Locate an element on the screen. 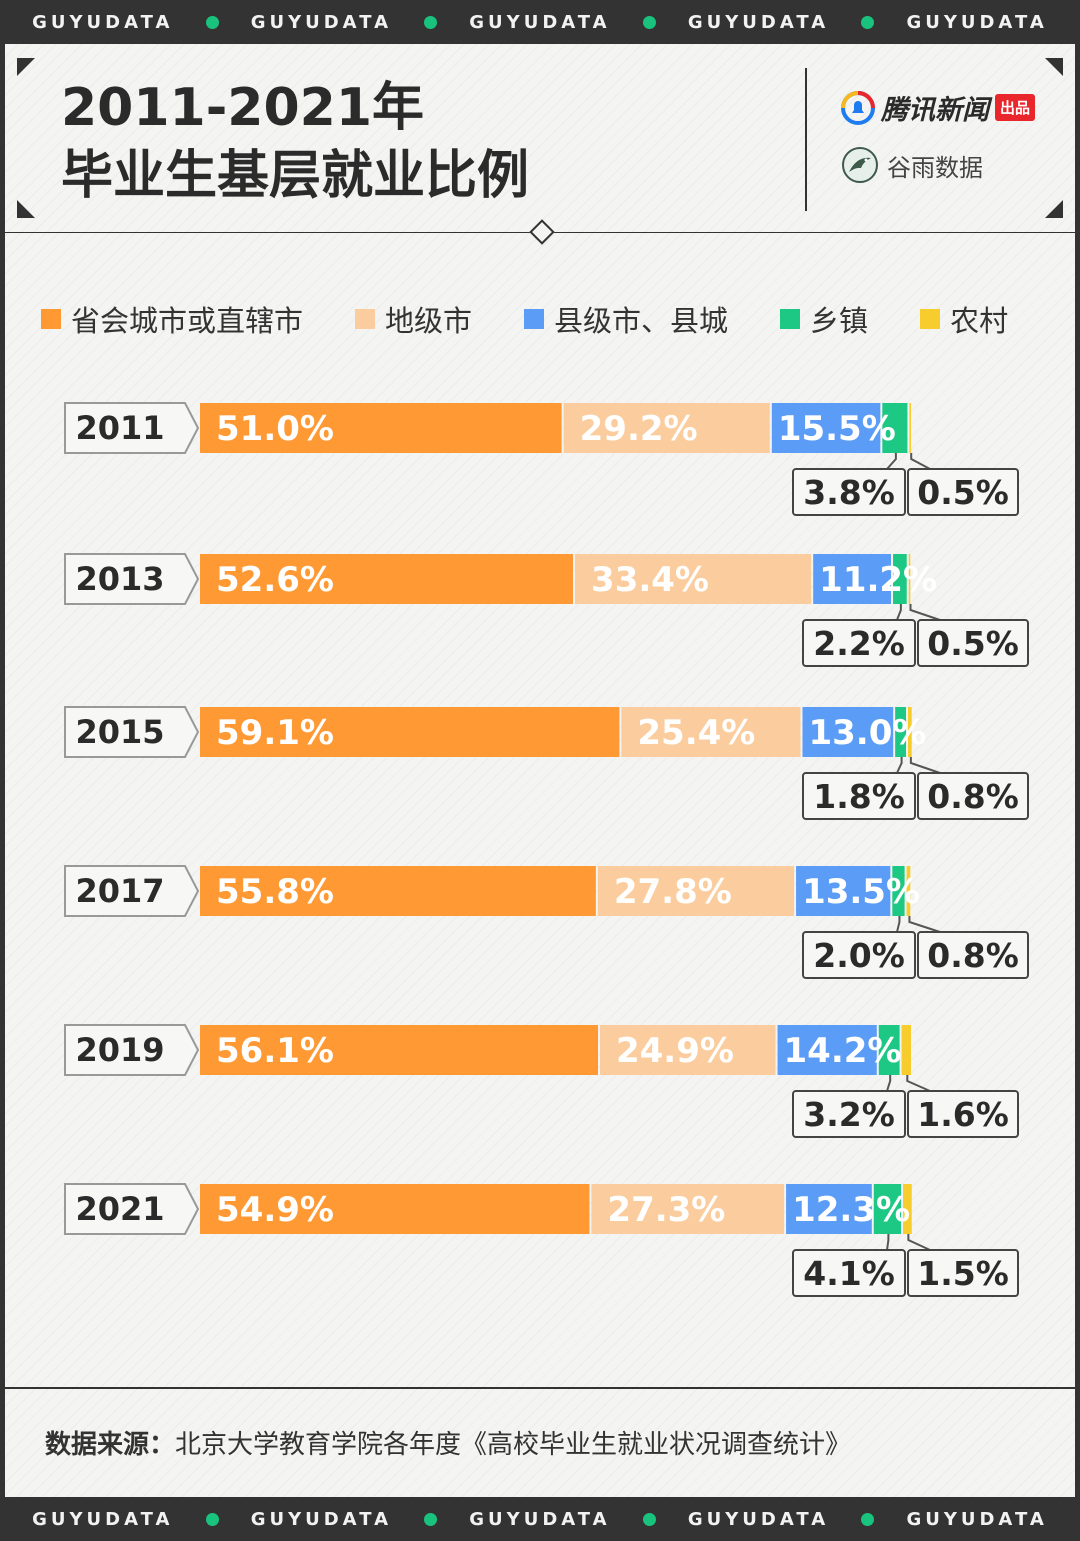 This screenshot has height=1541, width=1080. data-label: 1.6% is located at coordinates (963, 1114).